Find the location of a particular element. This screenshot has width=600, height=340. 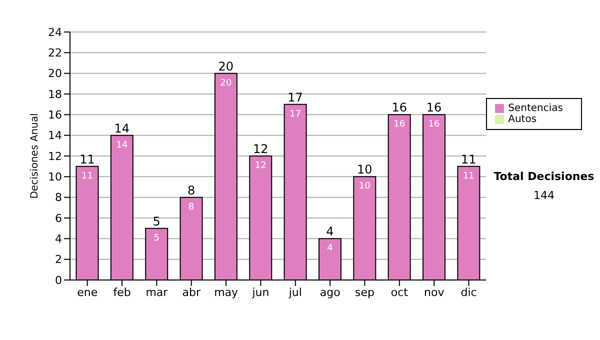

y-tick-label: 4 is located at coordinates (58, 239).